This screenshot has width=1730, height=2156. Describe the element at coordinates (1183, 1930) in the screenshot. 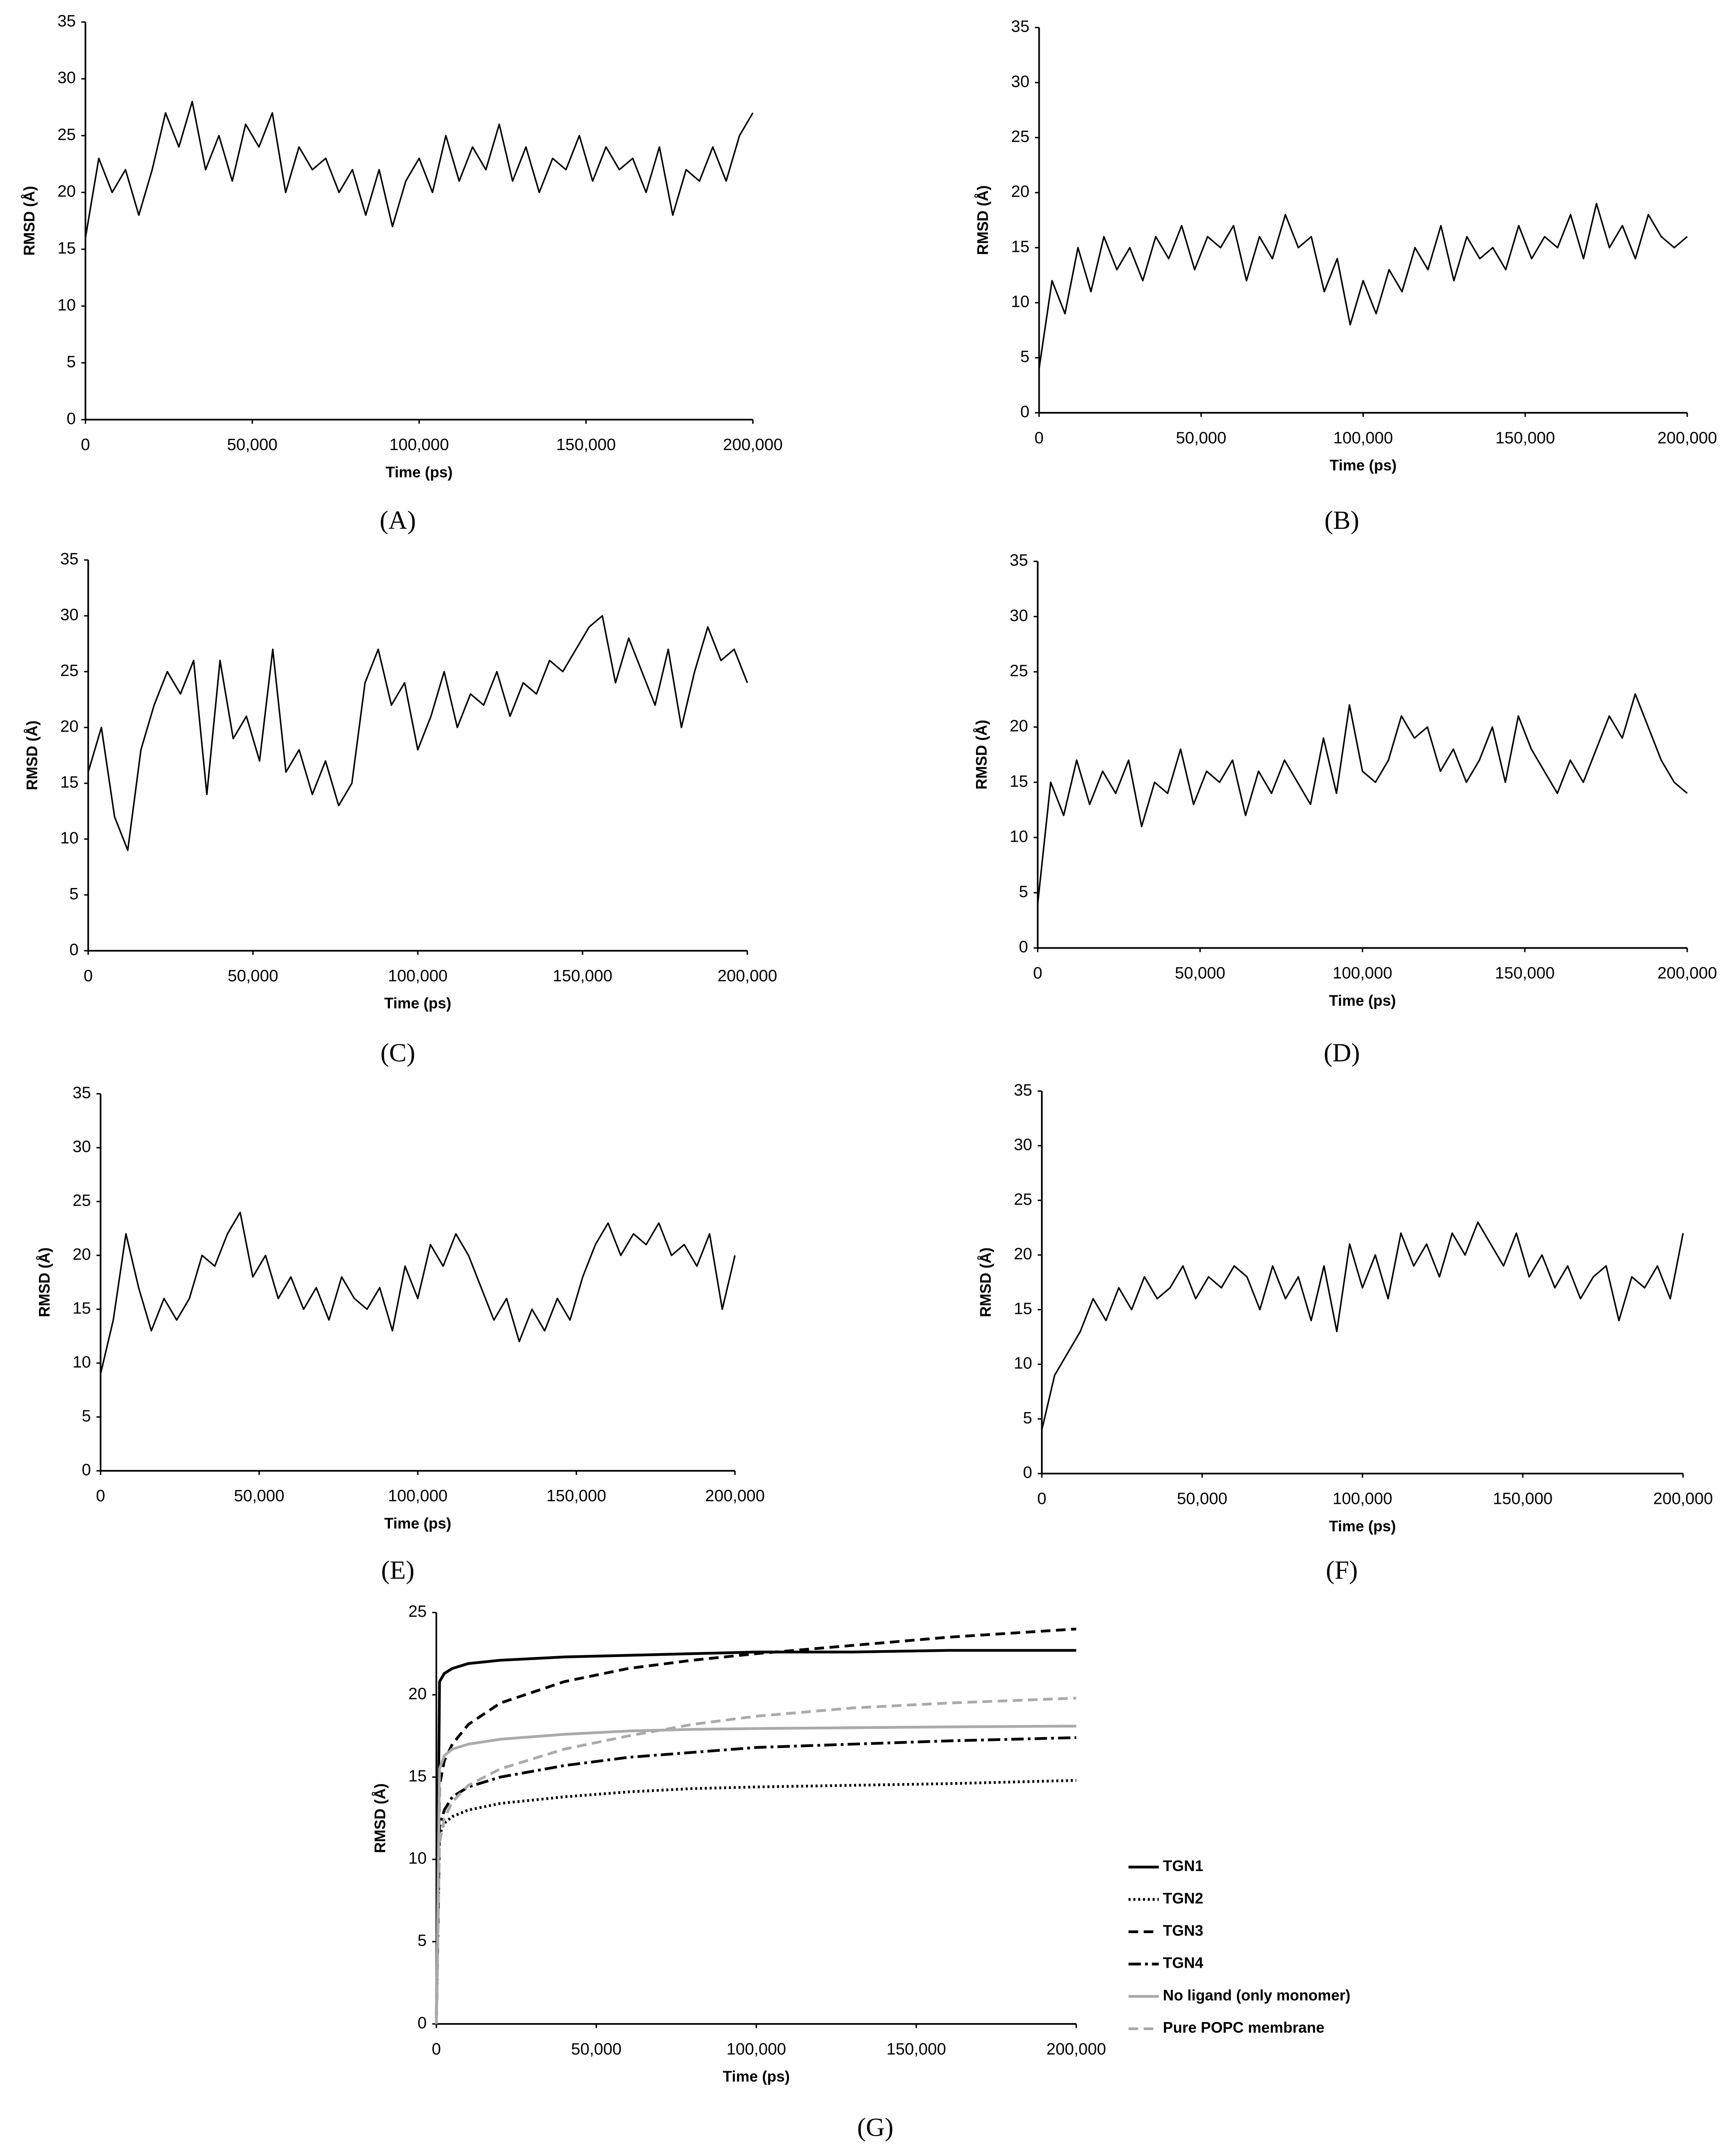

I see `legend-label: TGN3` at that location.